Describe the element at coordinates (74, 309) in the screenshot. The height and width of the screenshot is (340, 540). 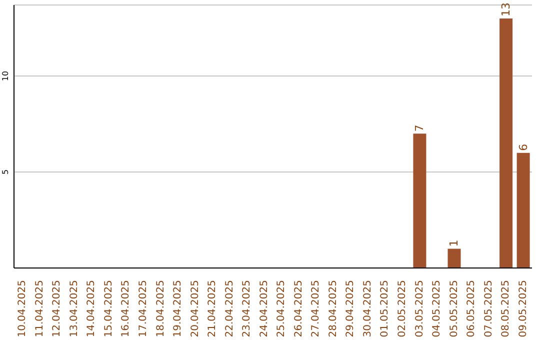
I see `x-tick-label: 13.04.2025` at that location.